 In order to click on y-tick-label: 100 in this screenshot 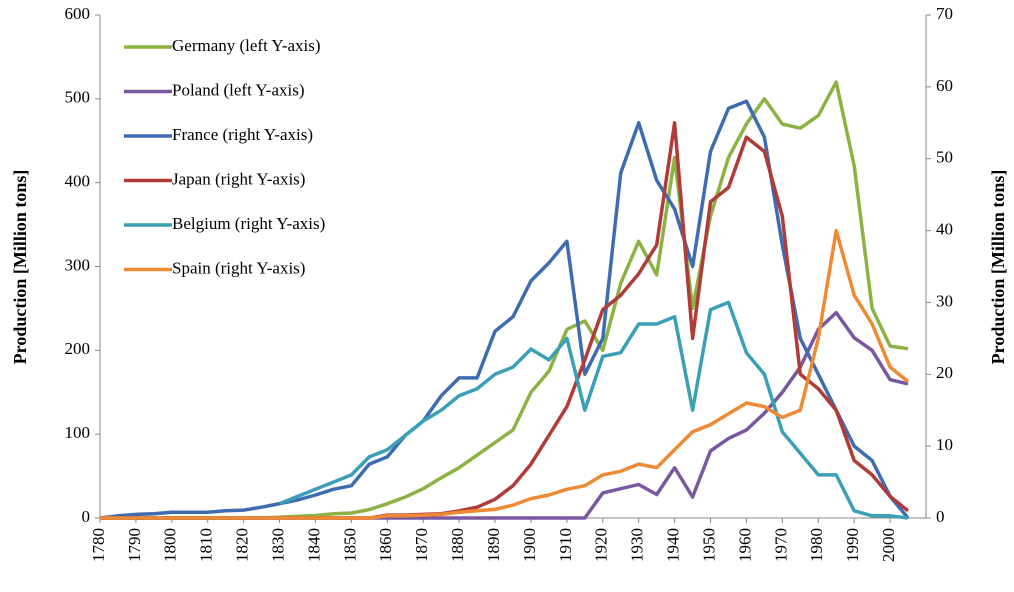, I will do `click(78, 432)`.